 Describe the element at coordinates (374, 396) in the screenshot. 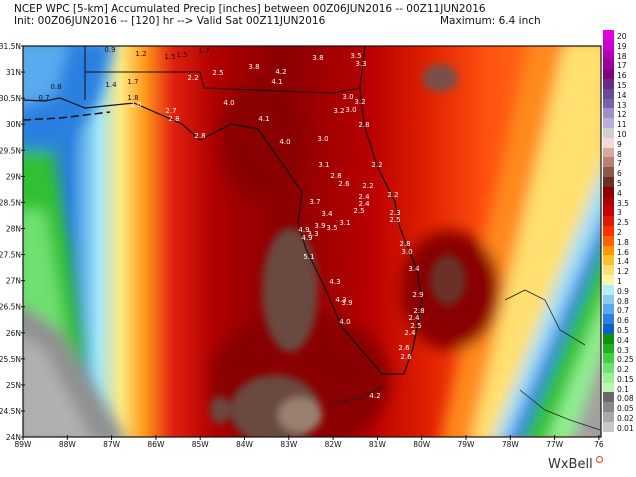

I see `contour-label: 4.2` at that location.